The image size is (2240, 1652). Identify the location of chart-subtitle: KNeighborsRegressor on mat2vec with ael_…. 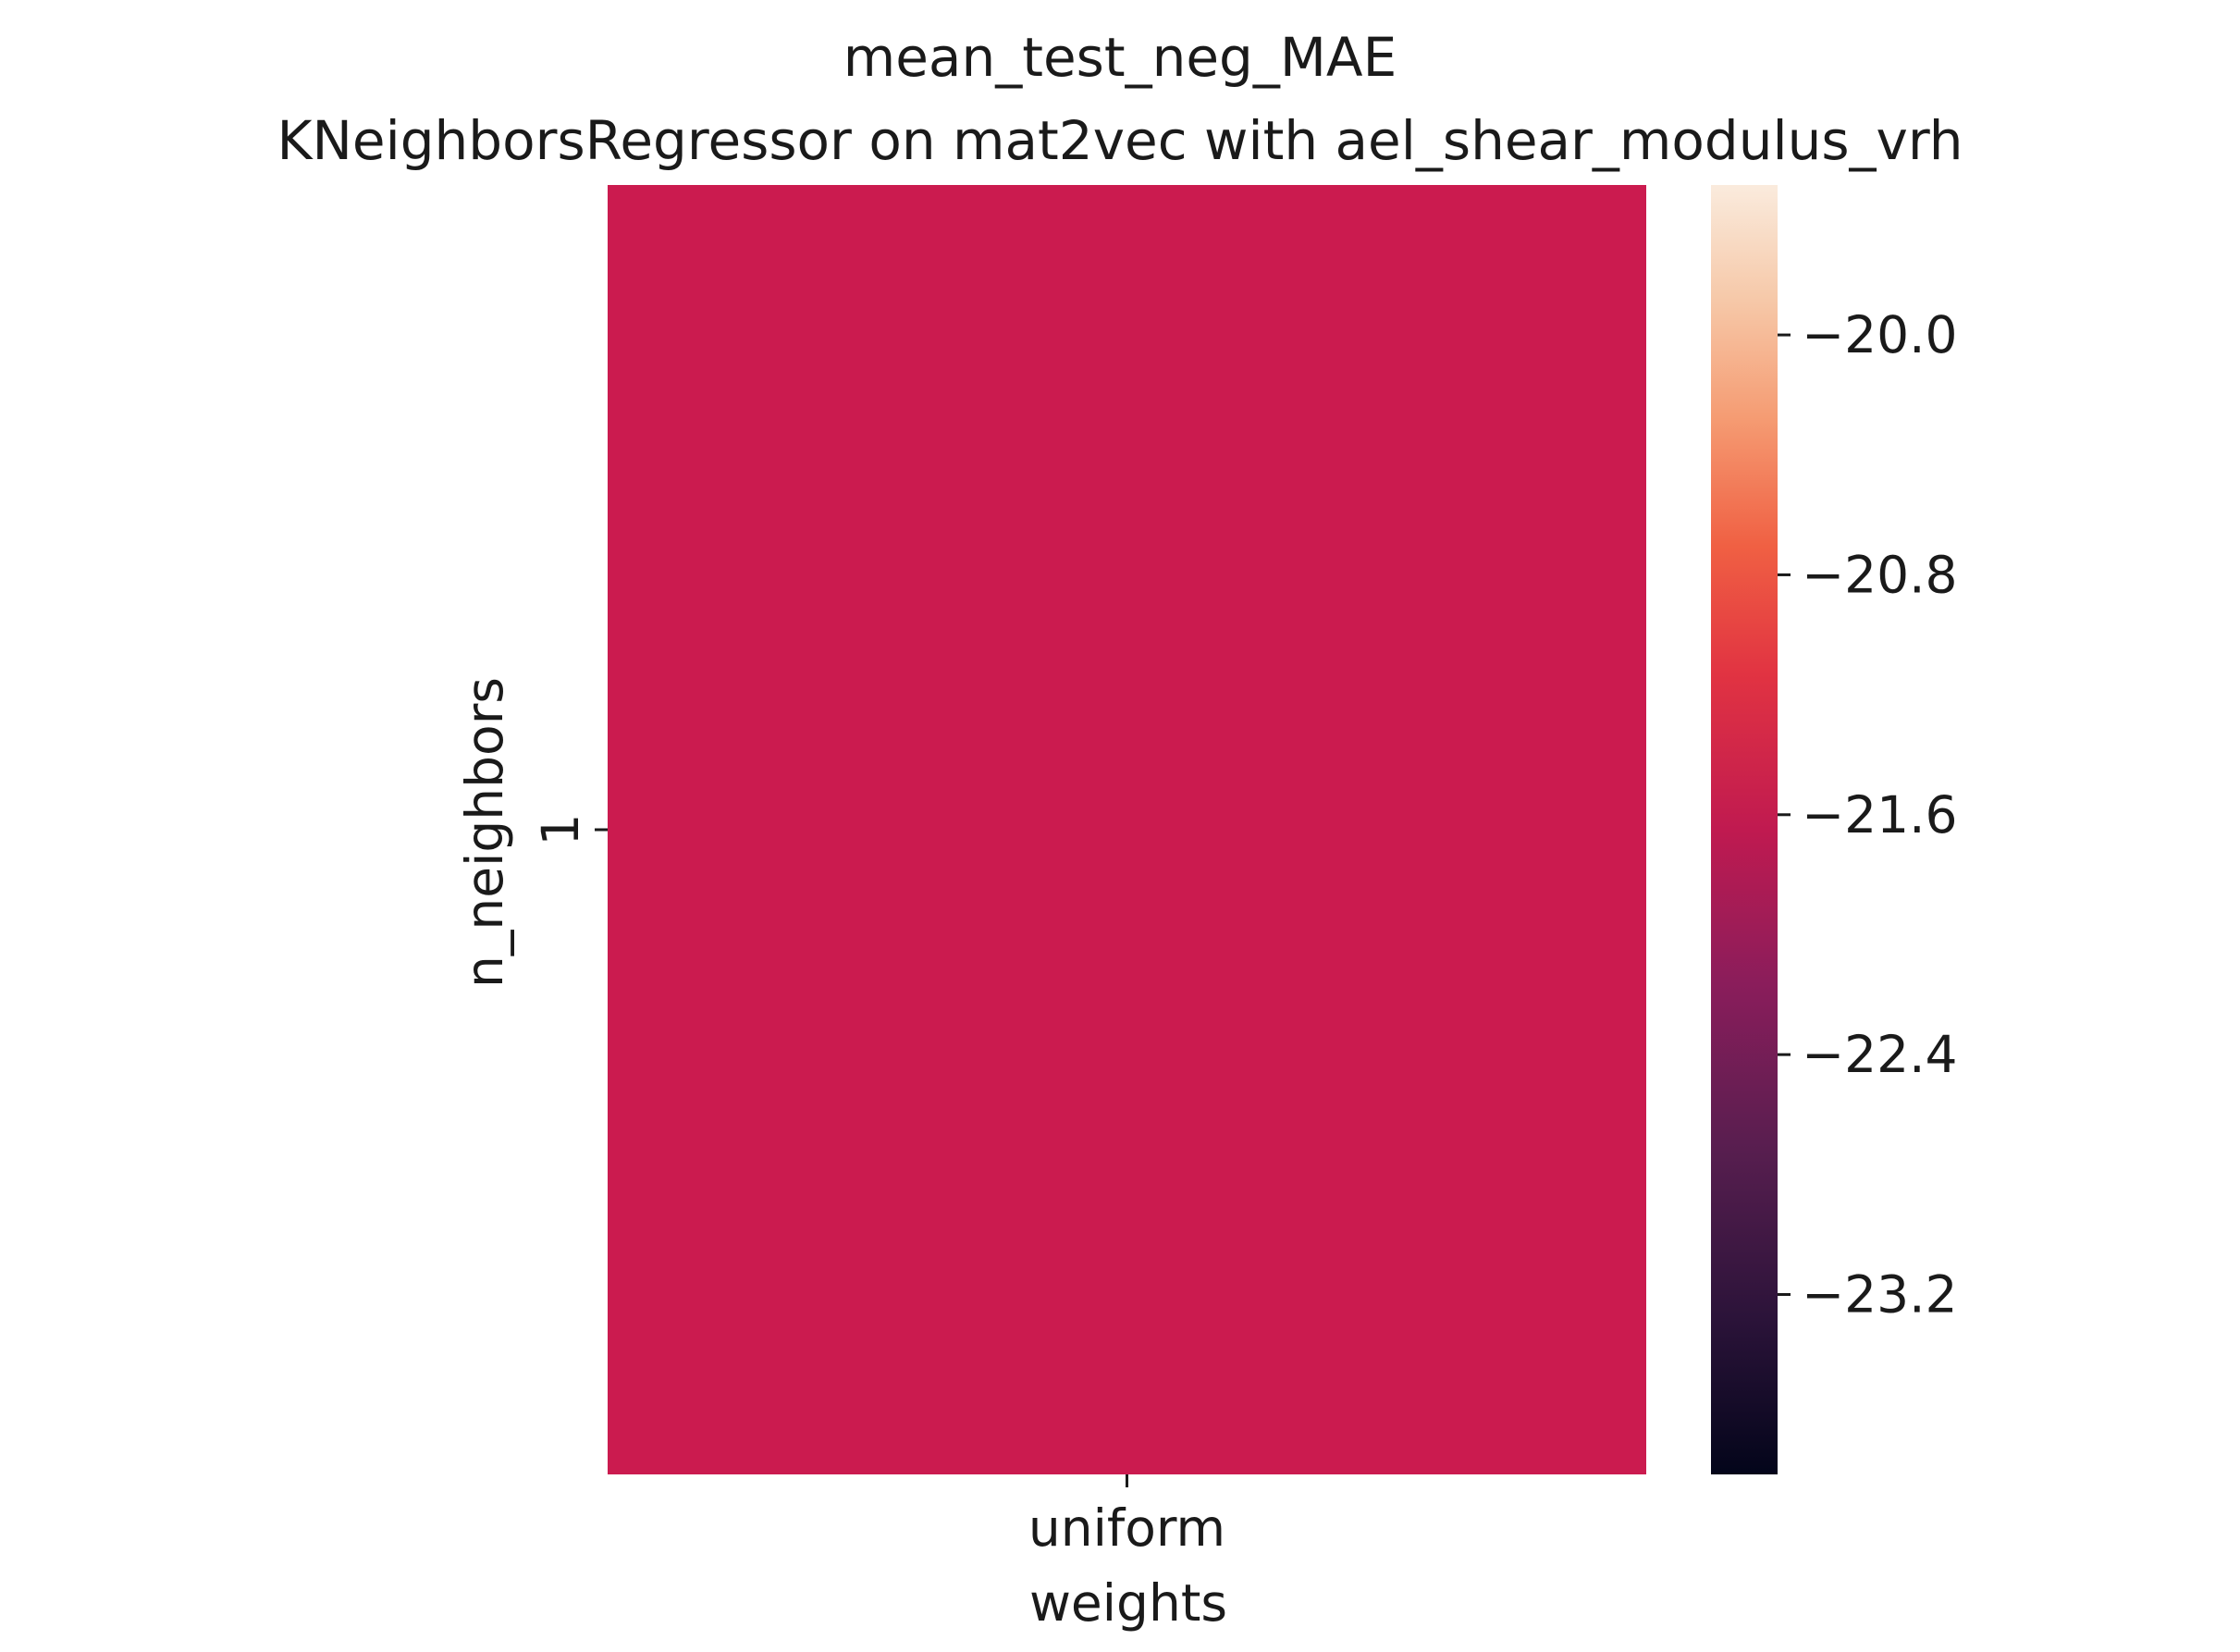
(1120, 140).